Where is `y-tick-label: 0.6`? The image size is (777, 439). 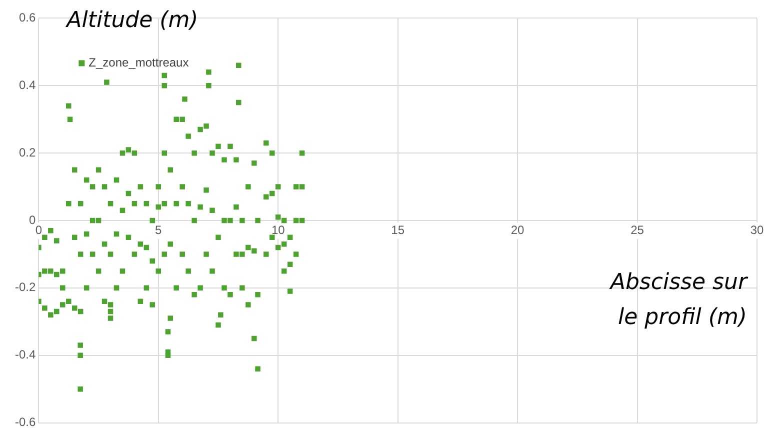
y-tick-label: 0.6 is located at coordinates (27, 17).